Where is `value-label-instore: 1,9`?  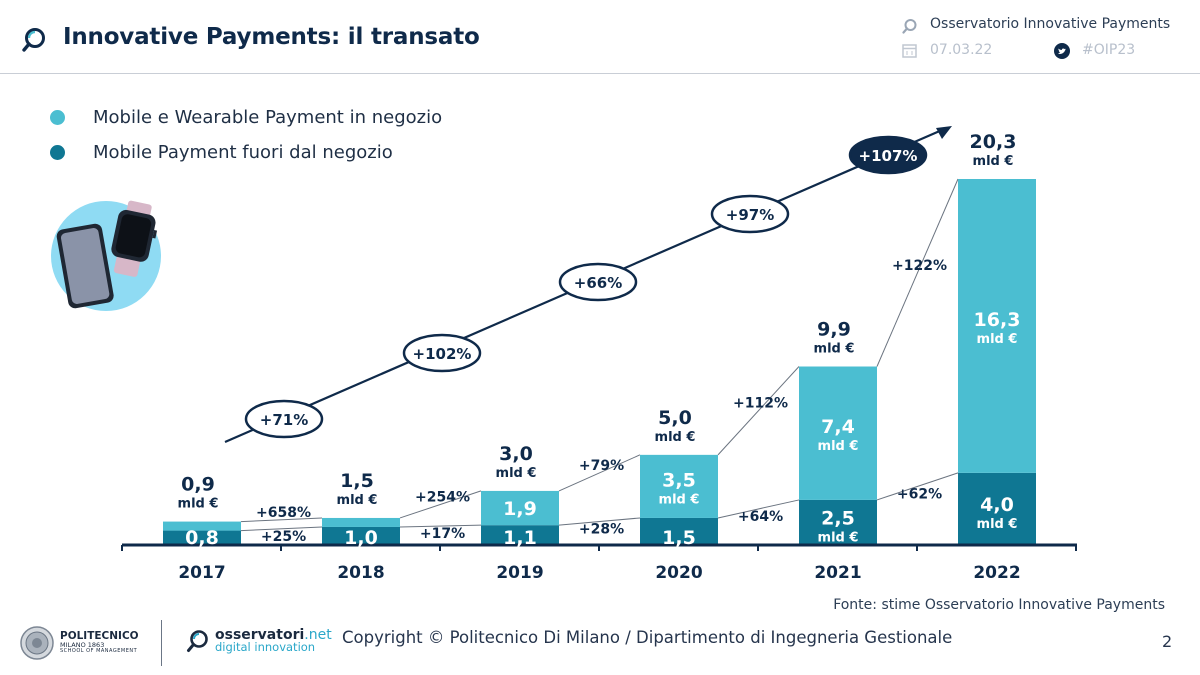 value-label-instore: 1,9 is located at coordinates (520, 509).